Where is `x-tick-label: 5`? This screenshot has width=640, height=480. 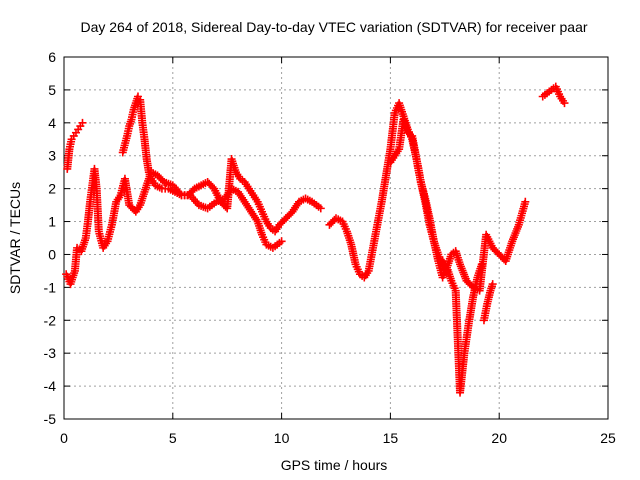
x-tick-label: 5 is located at coordinates (173, 438).